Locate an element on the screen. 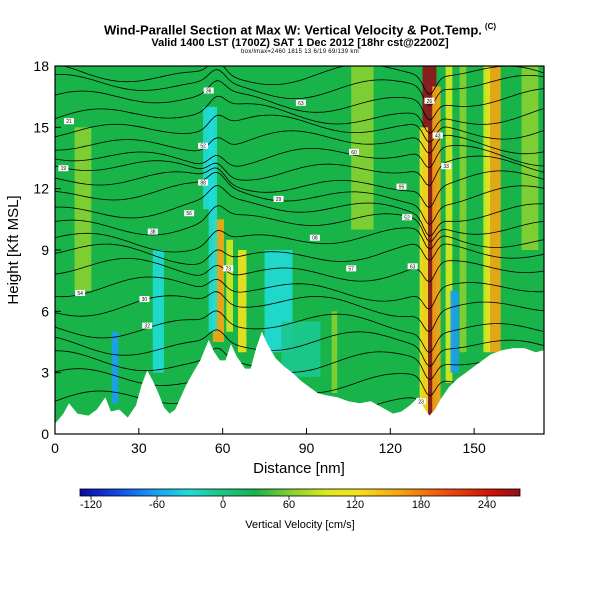  y-tick-label: 3 is located at coordinates (45, 373).